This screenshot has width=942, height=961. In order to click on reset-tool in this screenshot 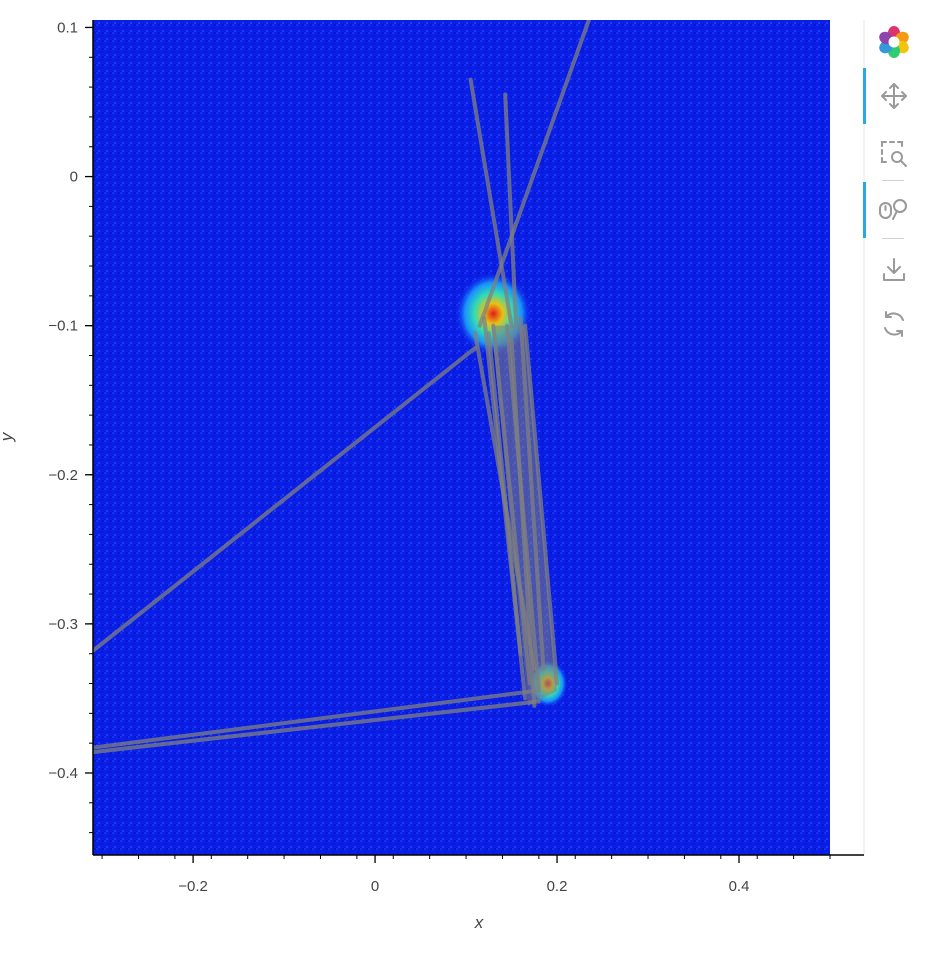, I will do `click(894, 322)`.